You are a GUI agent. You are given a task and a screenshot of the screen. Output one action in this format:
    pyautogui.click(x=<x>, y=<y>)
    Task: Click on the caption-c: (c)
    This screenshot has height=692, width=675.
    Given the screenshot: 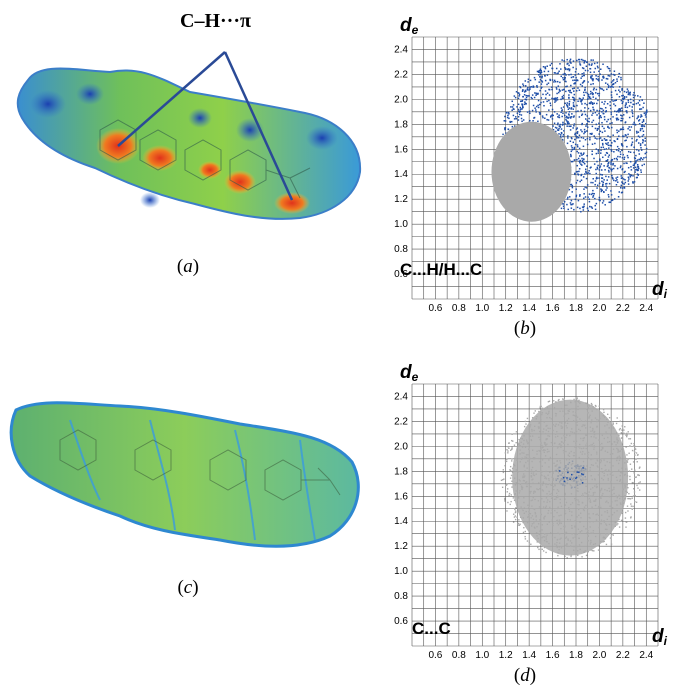 What is the action you would take?
    pyautogui.click(x=188, y=587)
    